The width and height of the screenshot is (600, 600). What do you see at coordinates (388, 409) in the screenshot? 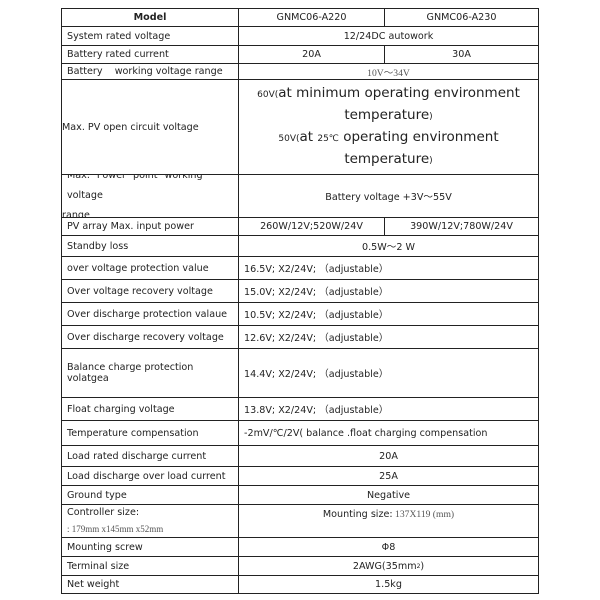
I see `row-value: 13.8V; X2/24V; （adjustable）` at bounding box center [388, 409].